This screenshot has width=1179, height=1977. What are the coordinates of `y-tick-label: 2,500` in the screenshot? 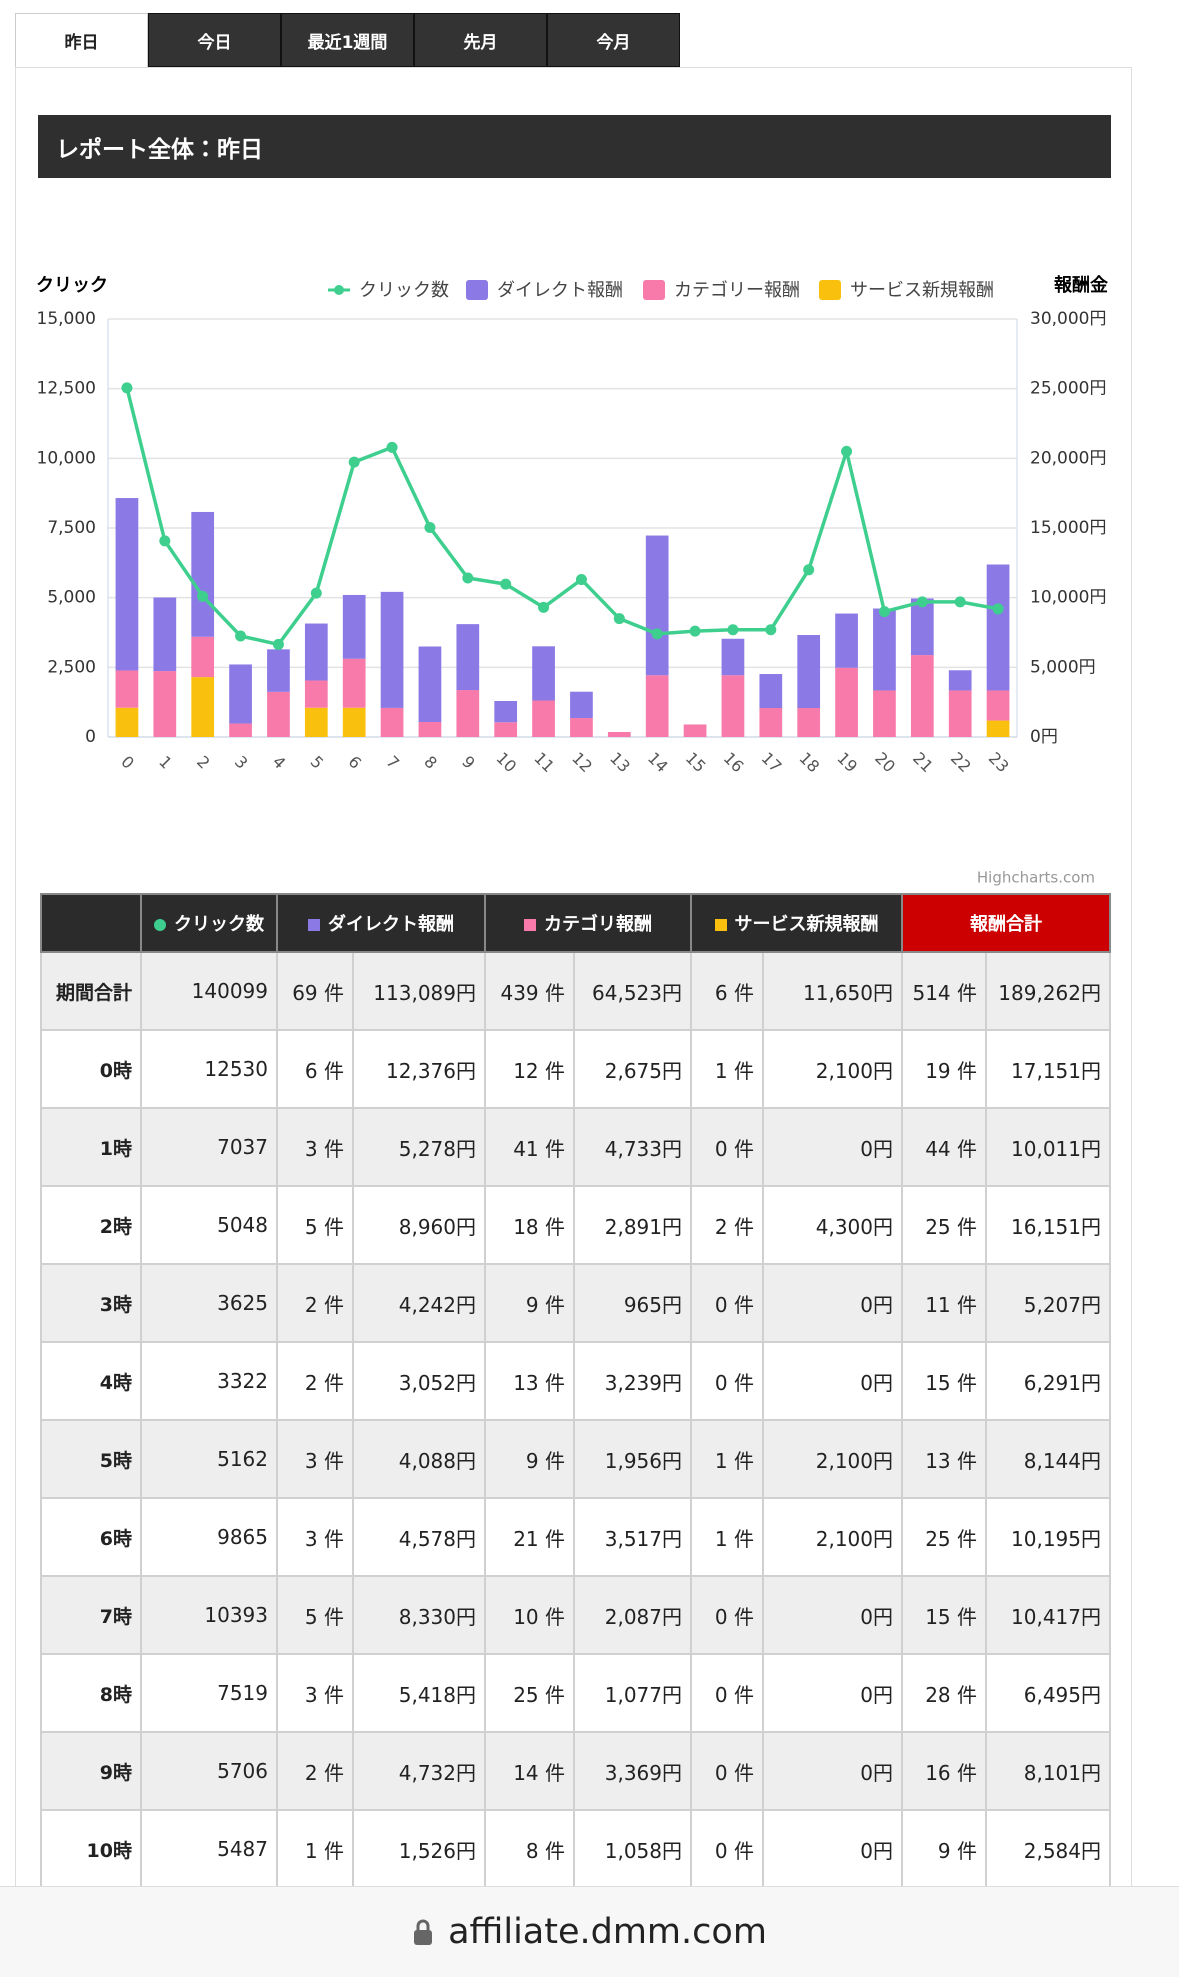 It's located at (71, 667).